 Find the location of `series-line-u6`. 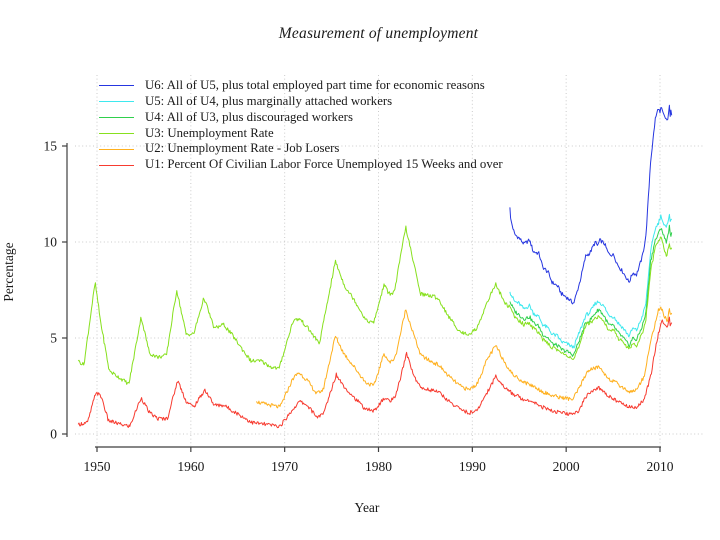

series-line-u6 is located at coordinates (591, 204).